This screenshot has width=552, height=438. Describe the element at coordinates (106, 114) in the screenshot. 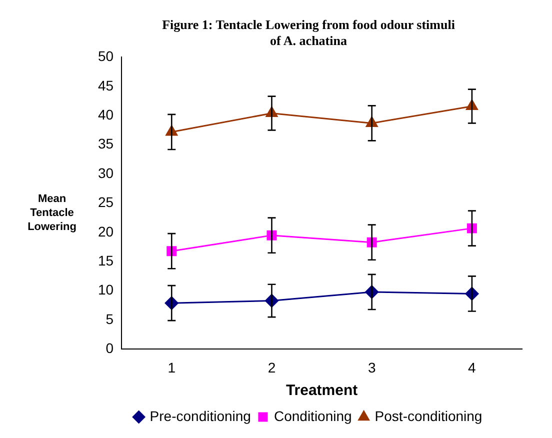

I see `y-tick-label: 40` at that location.